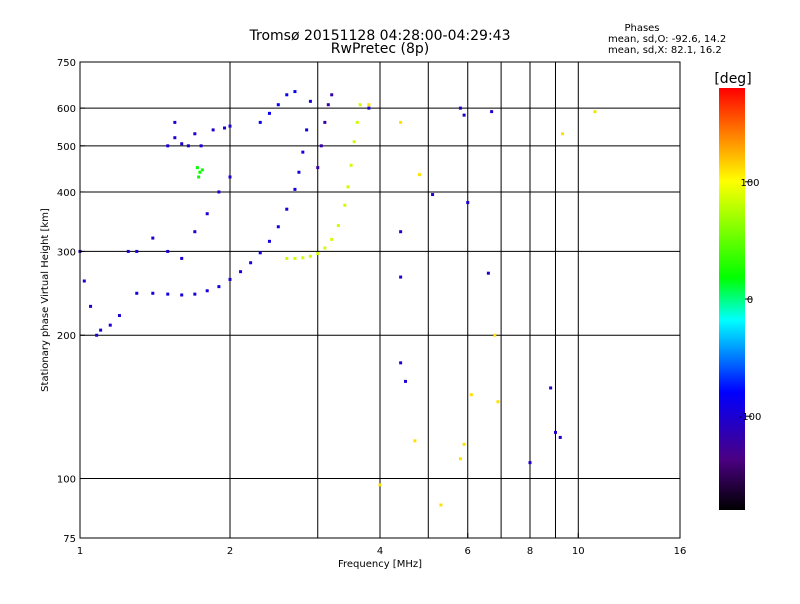 The image size is (800, 604). I want to click on x-tick-label: 4, so click(380, 551).